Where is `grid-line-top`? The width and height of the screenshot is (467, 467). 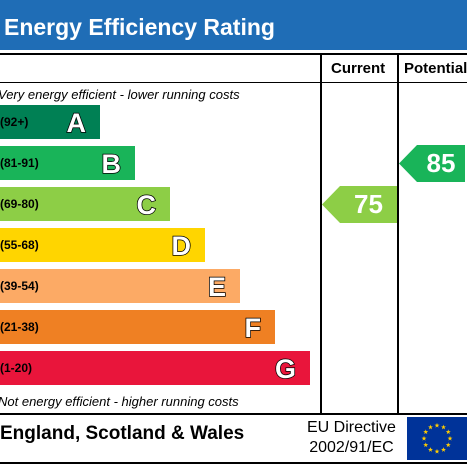
grid-line-top is located at coordinates (233, 54).